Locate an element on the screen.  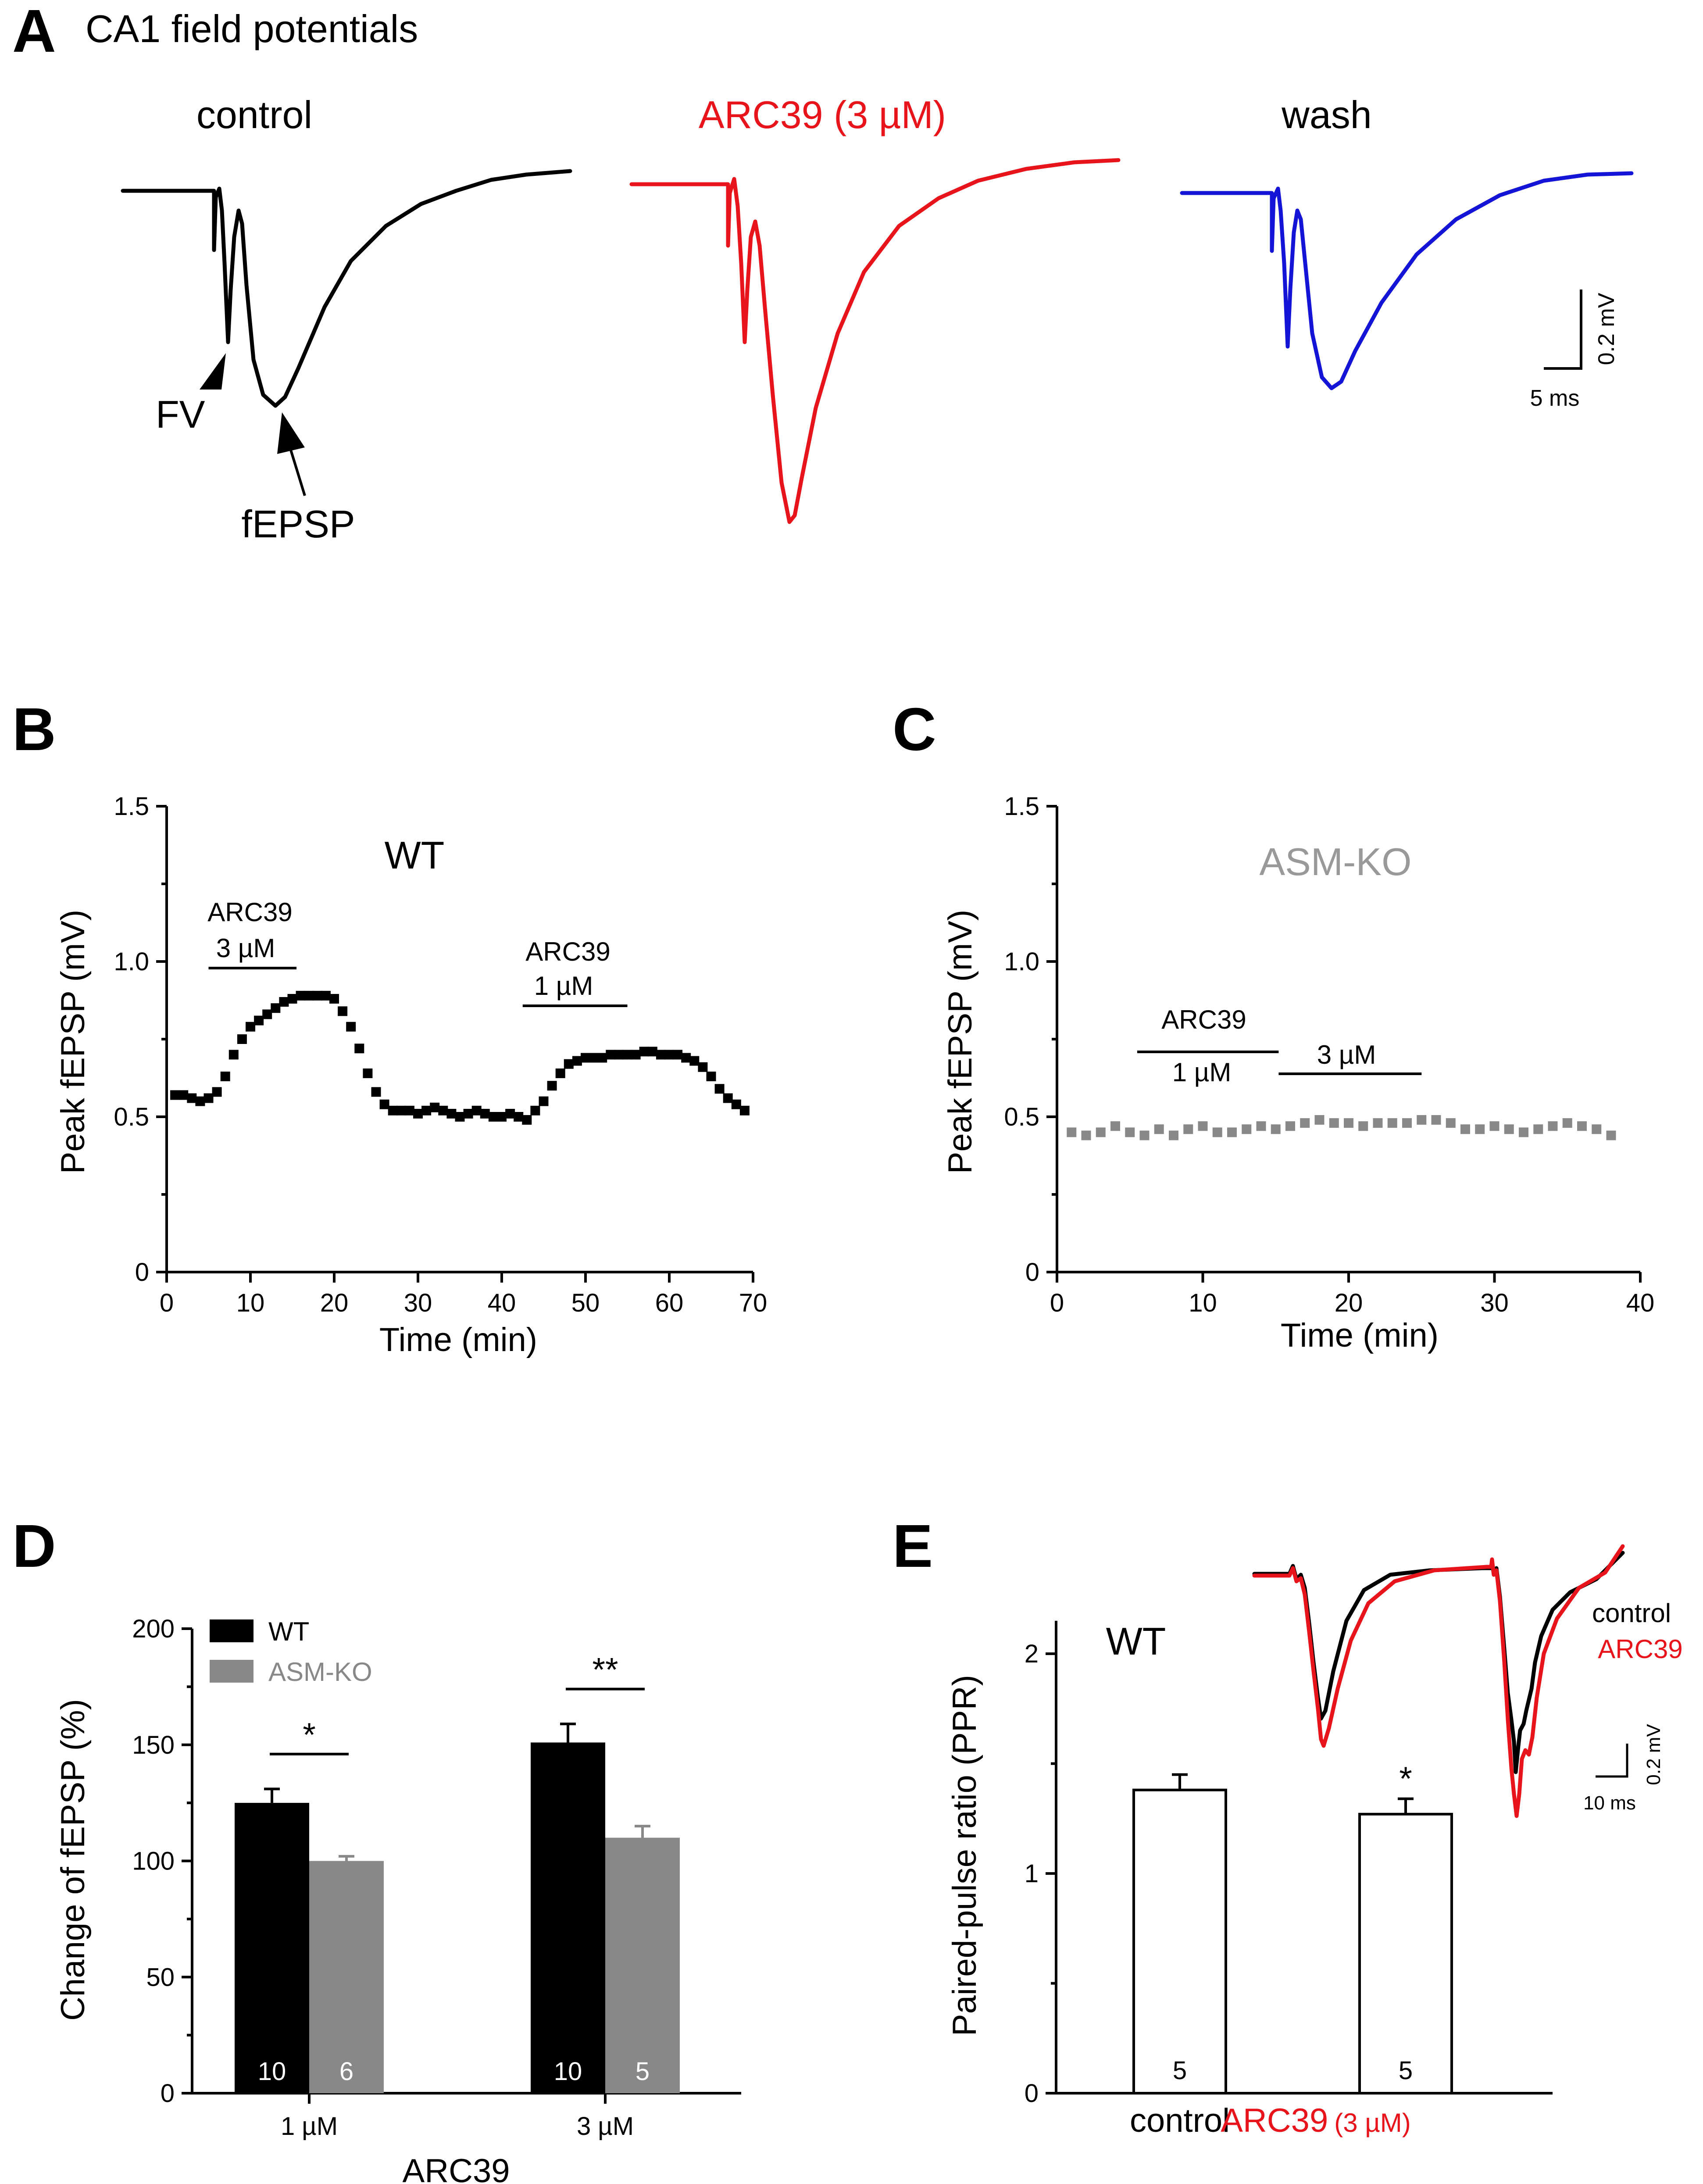
d-y-tick-label: 50 is located at coordinates (161, 1977).